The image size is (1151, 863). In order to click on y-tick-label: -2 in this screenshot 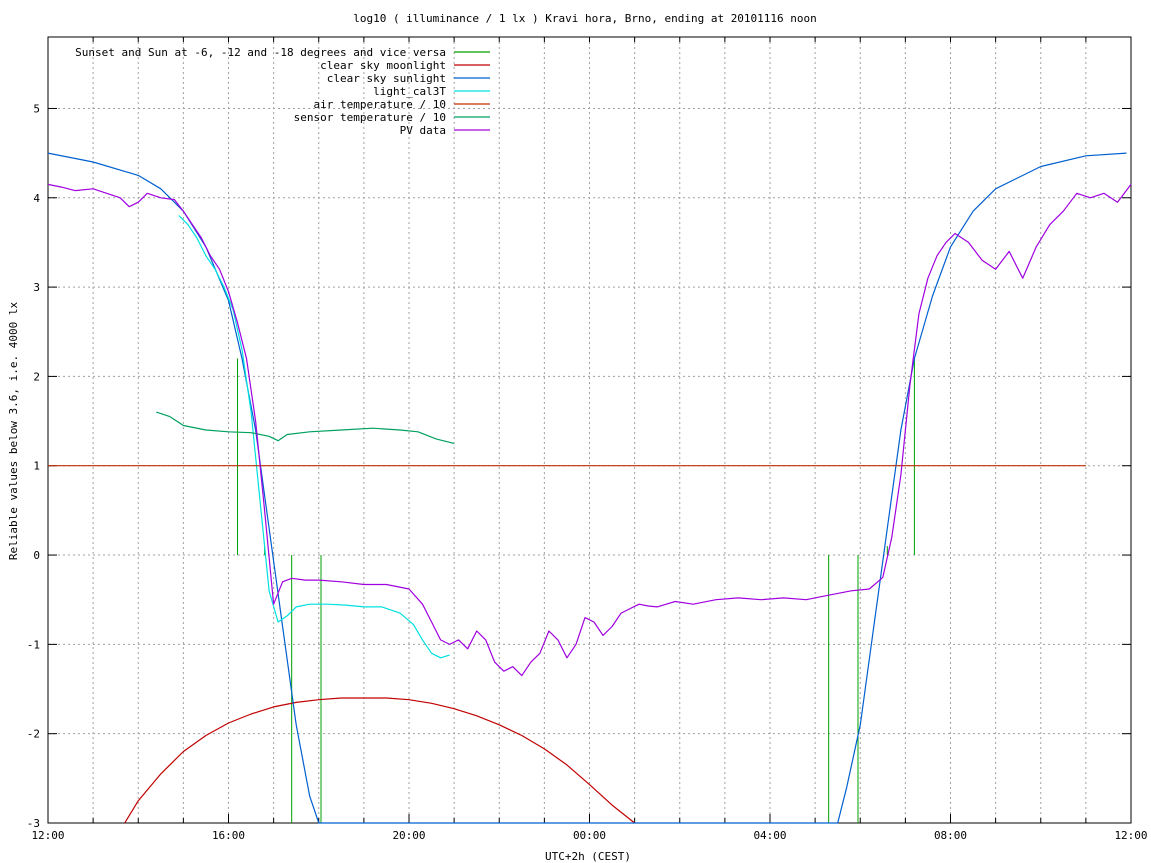, I will do `click(33, 734)`.